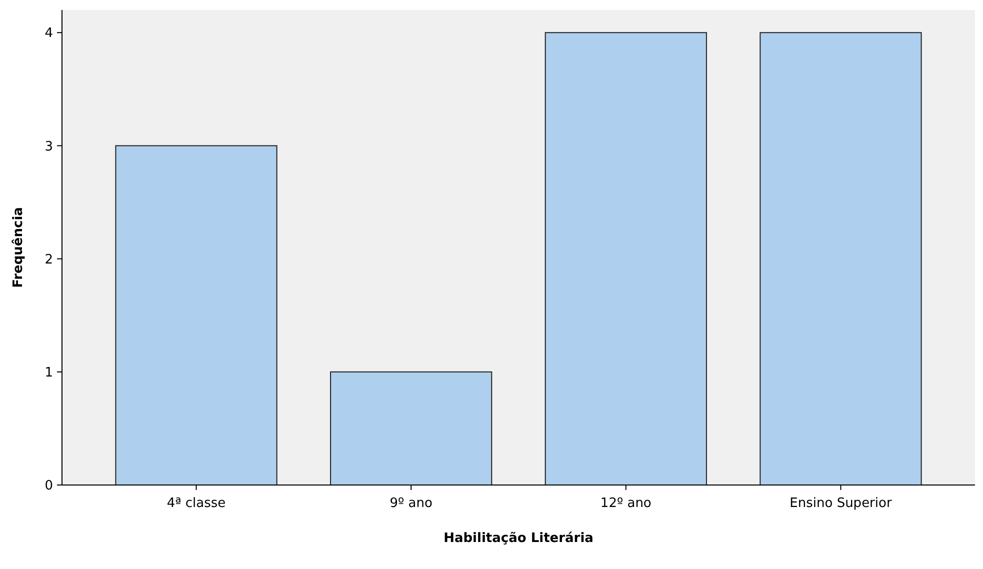  I want to click on x-tick-label: 4ª classe, so click(196, 503).